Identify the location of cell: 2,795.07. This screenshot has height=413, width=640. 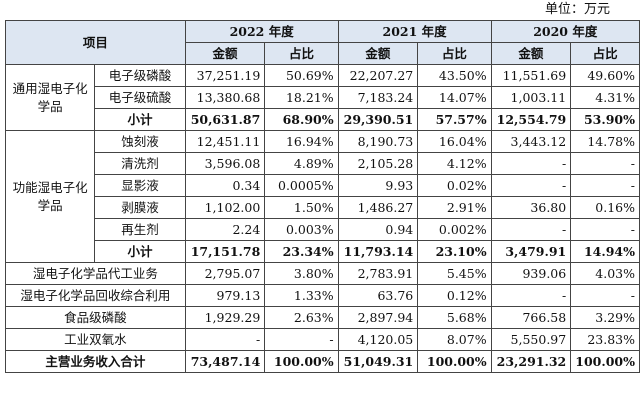
(225, 273).